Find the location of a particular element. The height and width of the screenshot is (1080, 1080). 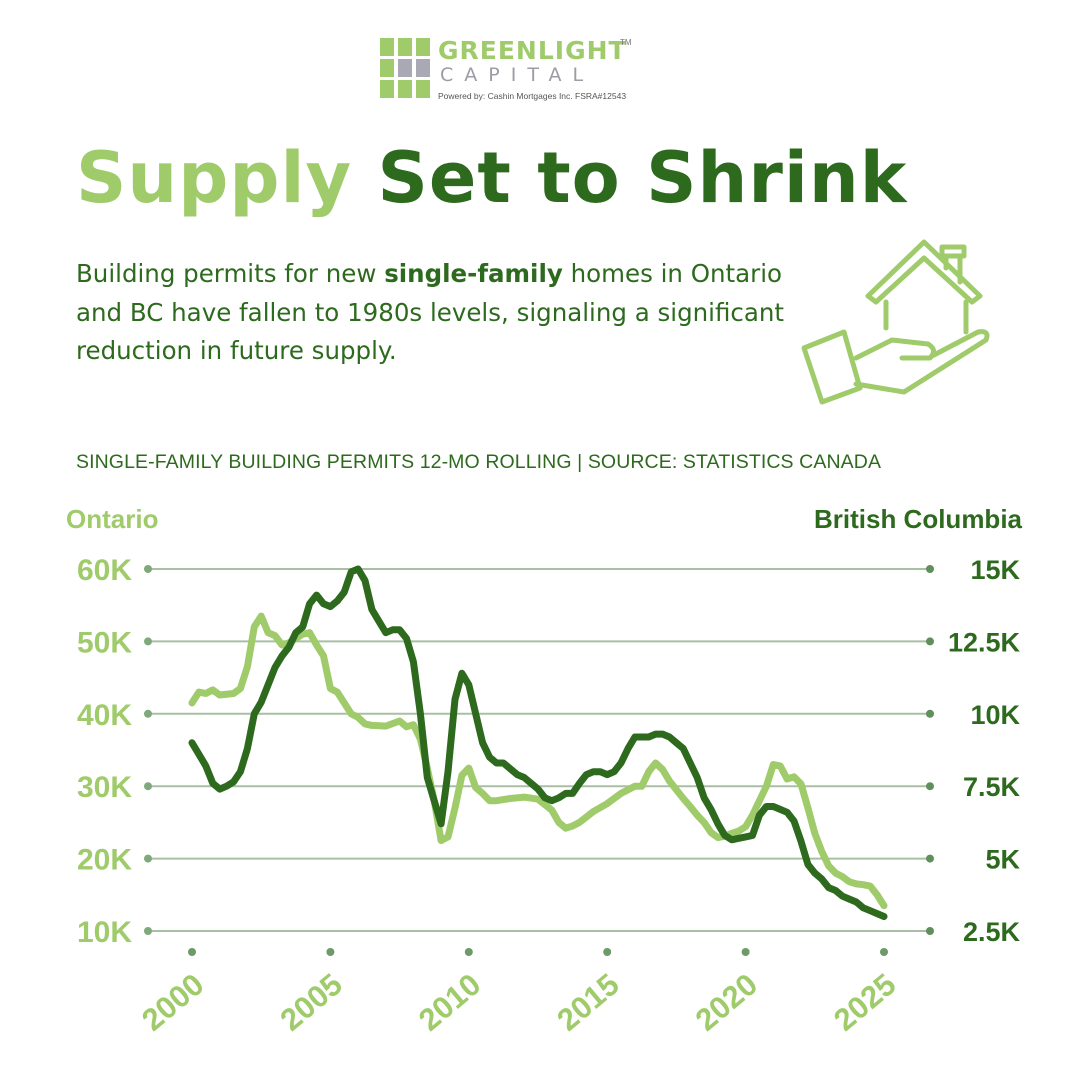

left-tick-label: 40K is located at coordinates (104, 715).